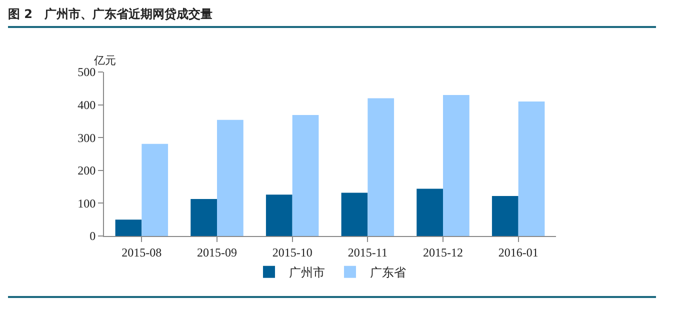 Image resolution: width=676 pixels, height=334 pixels. Describe the element at coordinates (142, 252) in the screenshot. I see `x-tick-label: 2015-08` at that location.